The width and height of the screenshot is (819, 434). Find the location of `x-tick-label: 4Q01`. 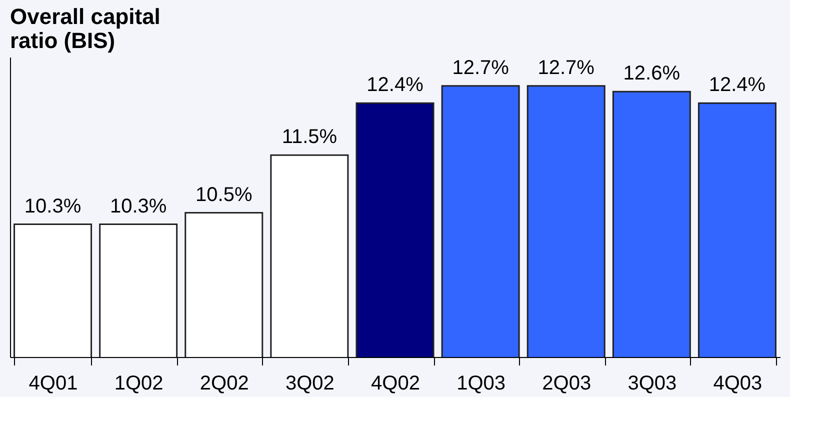

x-tick-label: 4Q01 is located at coordinates (53, 383).